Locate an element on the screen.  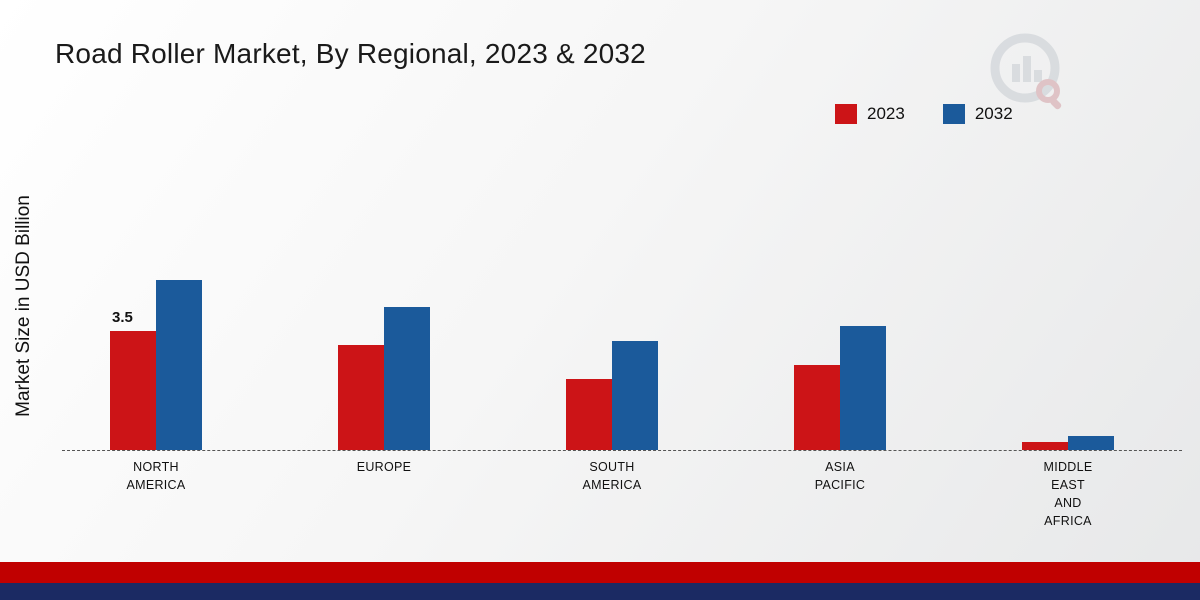
bar-group: SOUTH AMERICA is located at coordinates (612, 325).